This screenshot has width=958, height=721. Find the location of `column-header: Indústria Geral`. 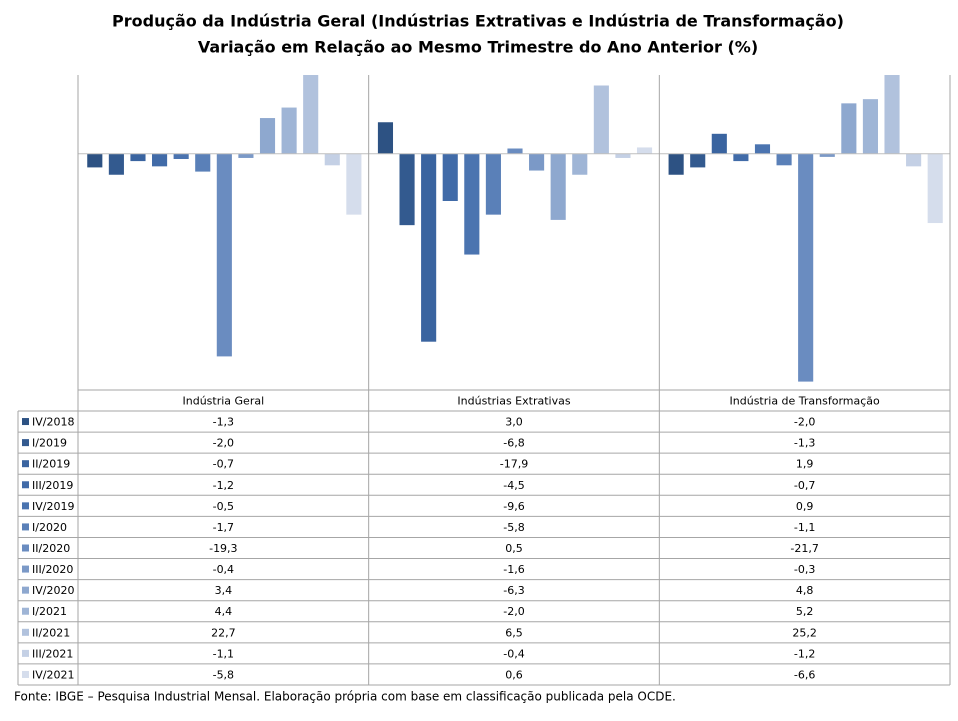

column-header: Indústria Geral is located at coordinates (224, 401).